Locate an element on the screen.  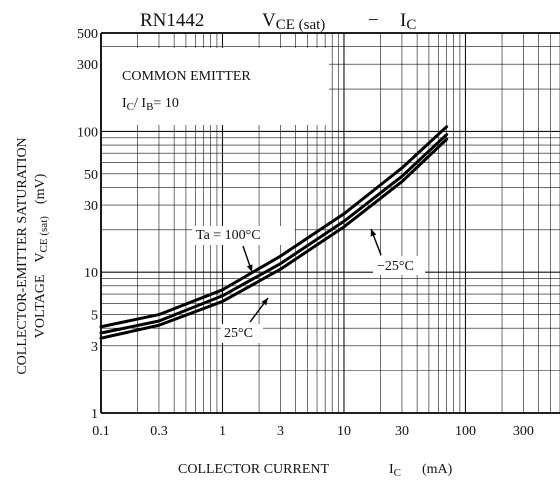
x-tick-label: 300 is located at coordinates (523, 431).